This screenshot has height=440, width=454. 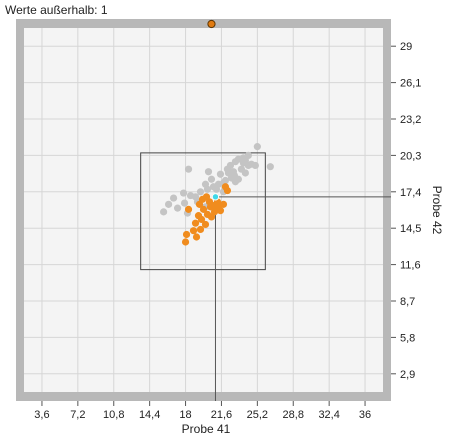 What do you see at coordinates (206, 429) in the screenshot?
I see `x-axis-title: Probe 41` at bounding box center [206, 429].